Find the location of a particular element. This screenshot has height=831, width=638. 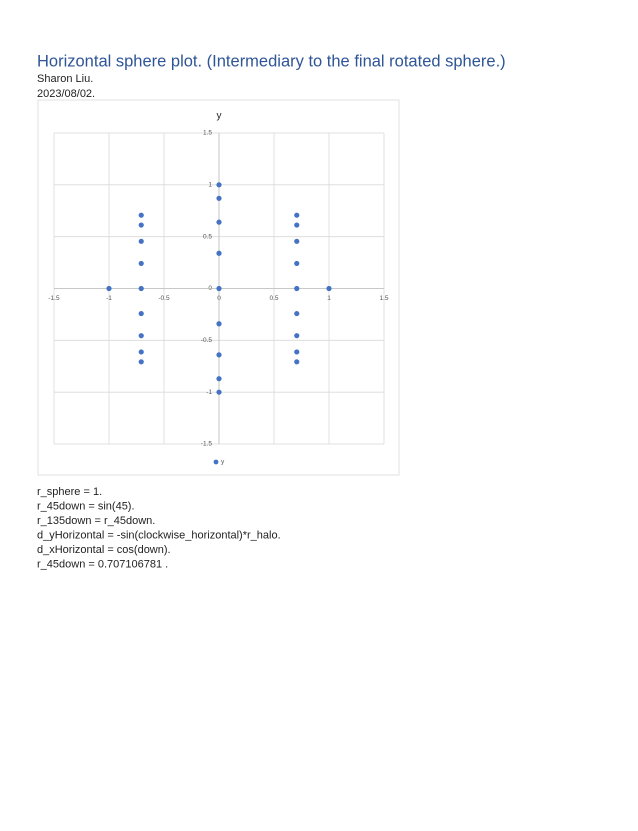

note-line: r_45down = sin(45). is located at coordinates (86, 506).